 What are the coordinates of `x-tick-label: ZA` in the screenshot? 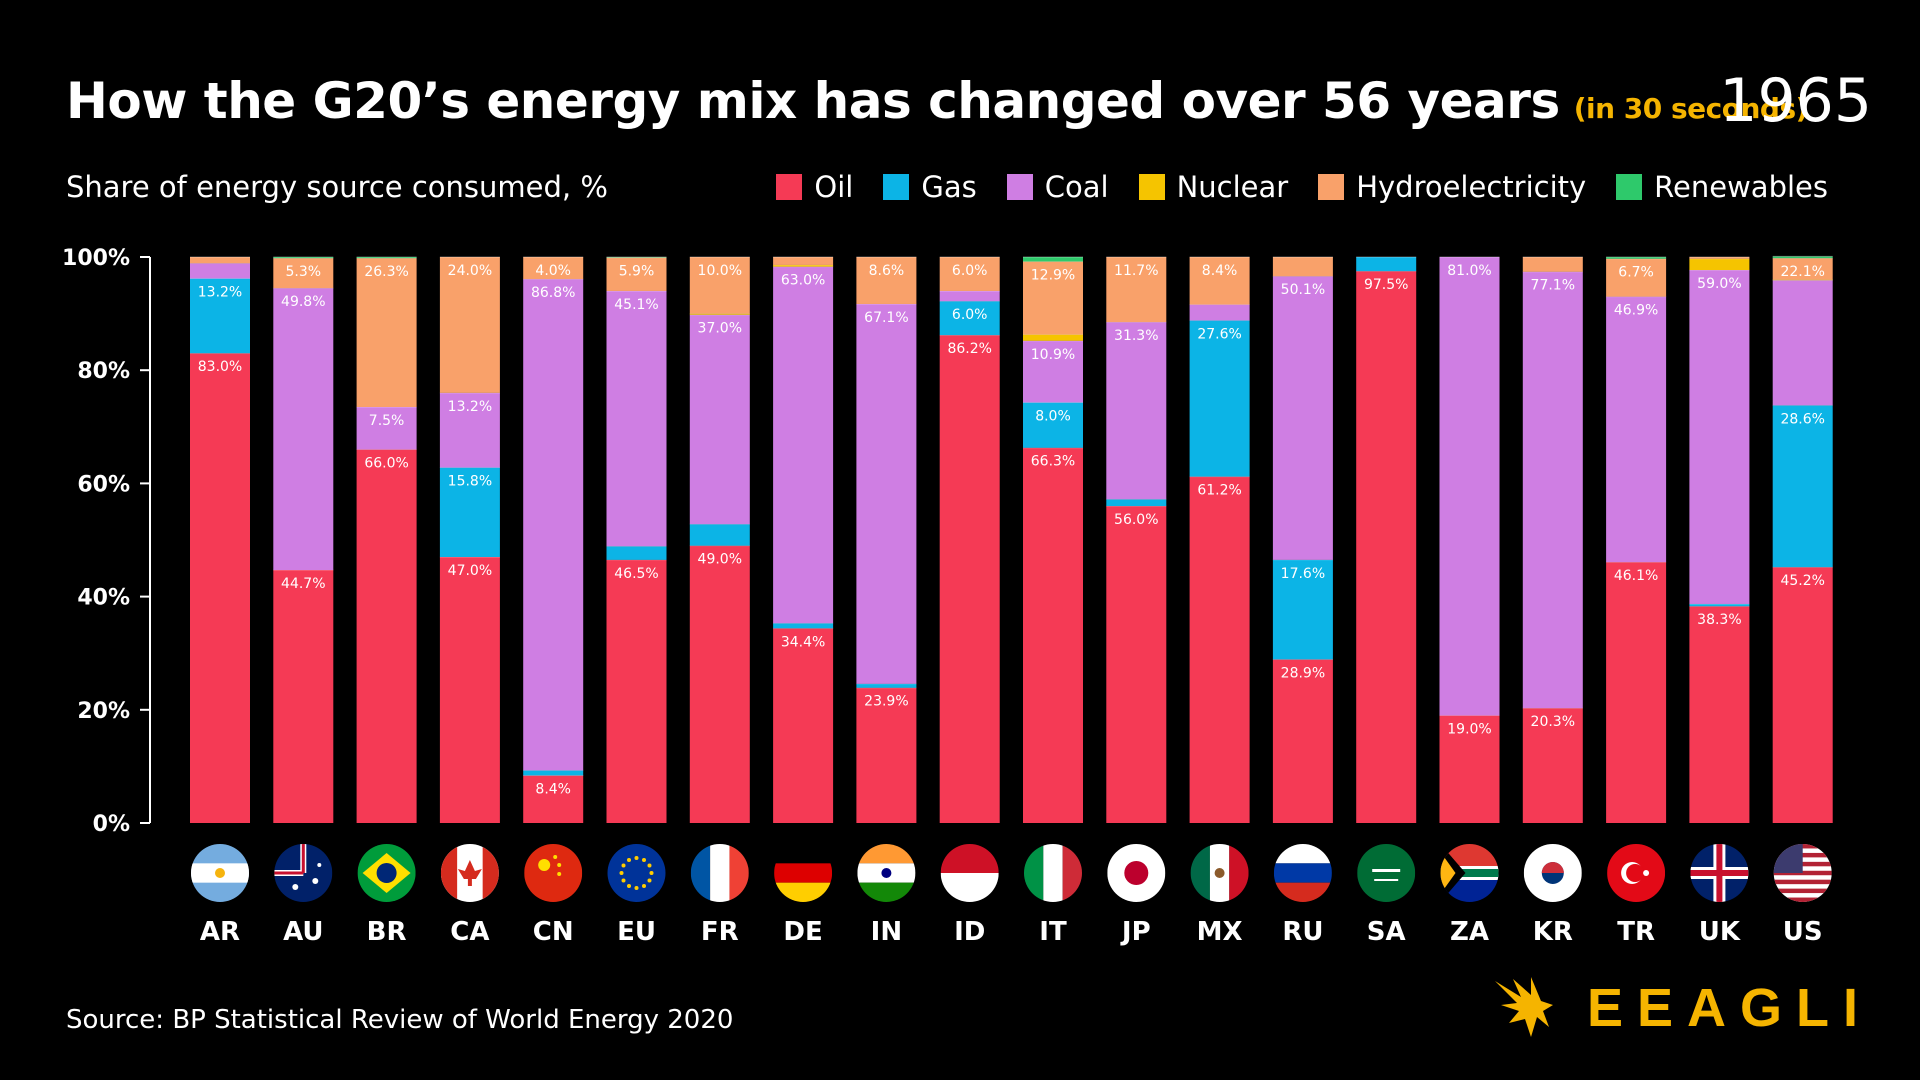 It's located at (1469, 932).